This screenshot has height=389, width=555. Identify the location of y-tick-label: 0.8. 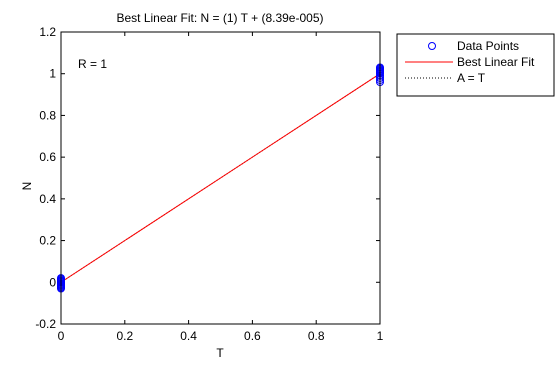
(47, 115).